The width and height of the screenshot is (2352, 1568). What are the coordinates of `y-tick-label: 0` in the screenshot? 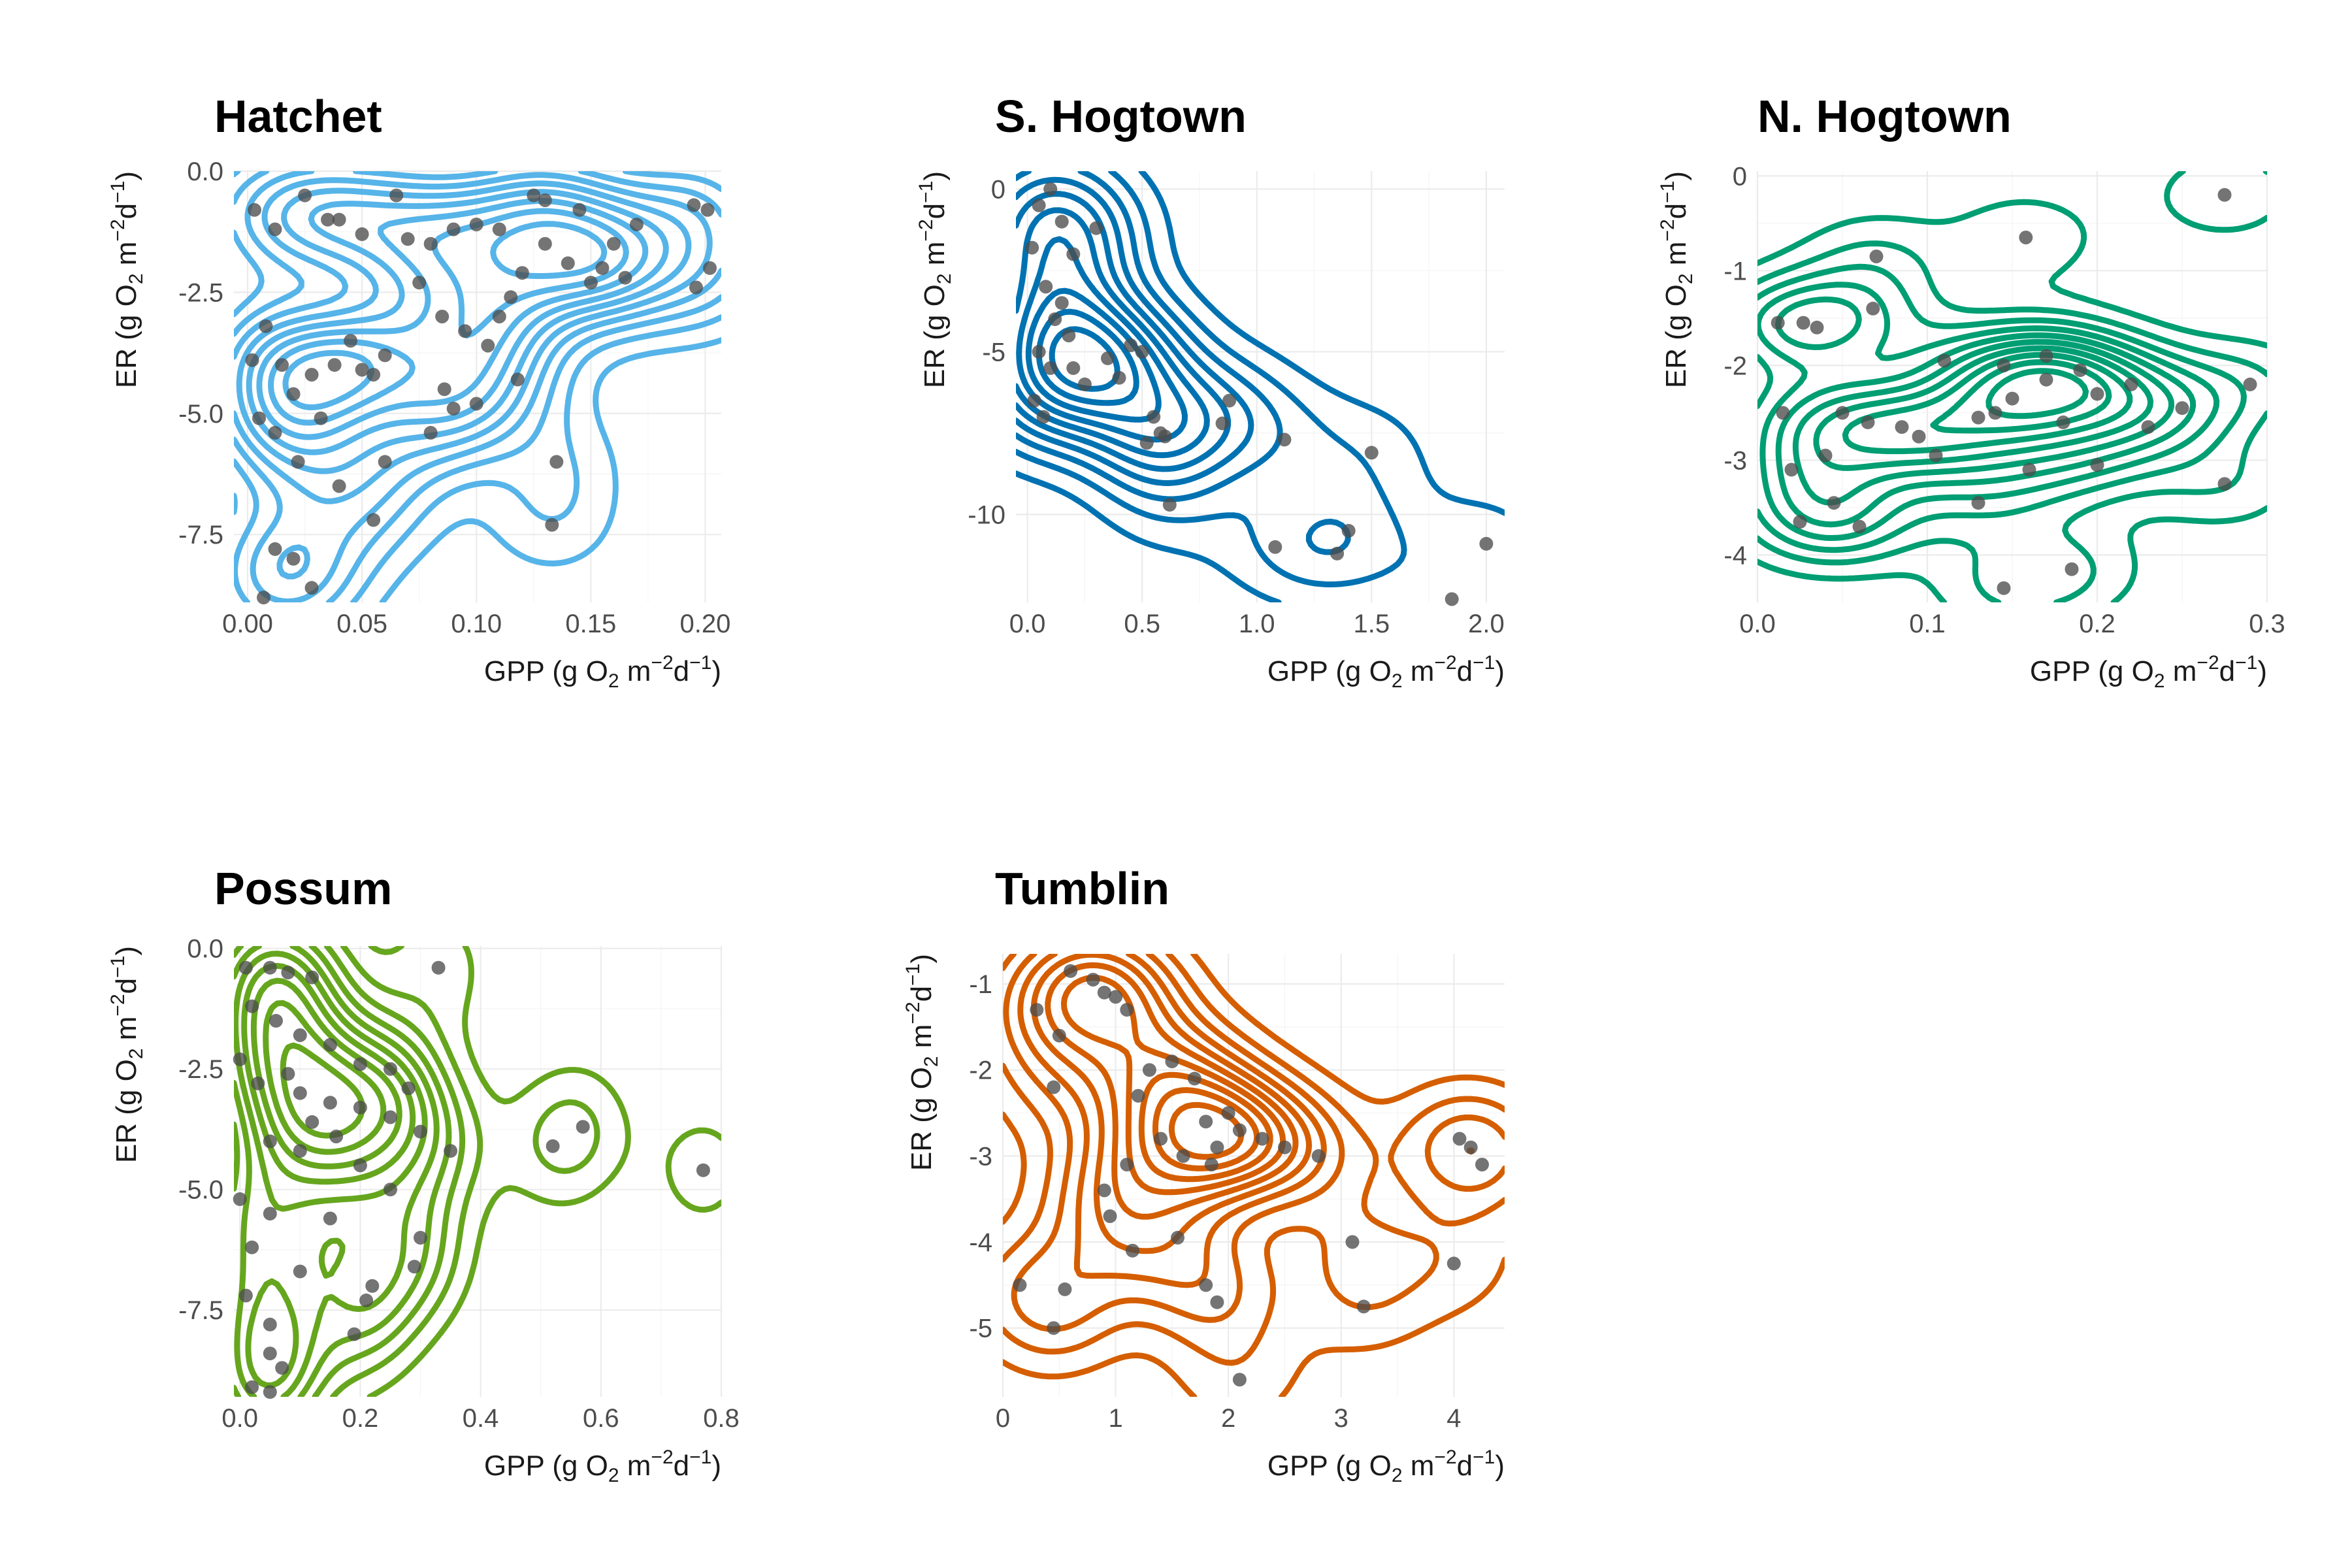 It's located at (1740, 176).